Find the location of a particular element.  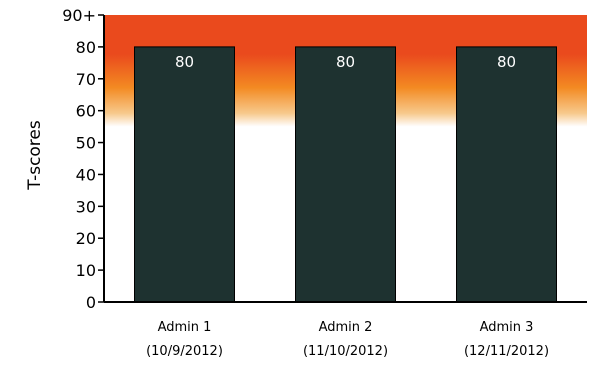

y-tick-label: 90+ is located at coordinates (79, 15).